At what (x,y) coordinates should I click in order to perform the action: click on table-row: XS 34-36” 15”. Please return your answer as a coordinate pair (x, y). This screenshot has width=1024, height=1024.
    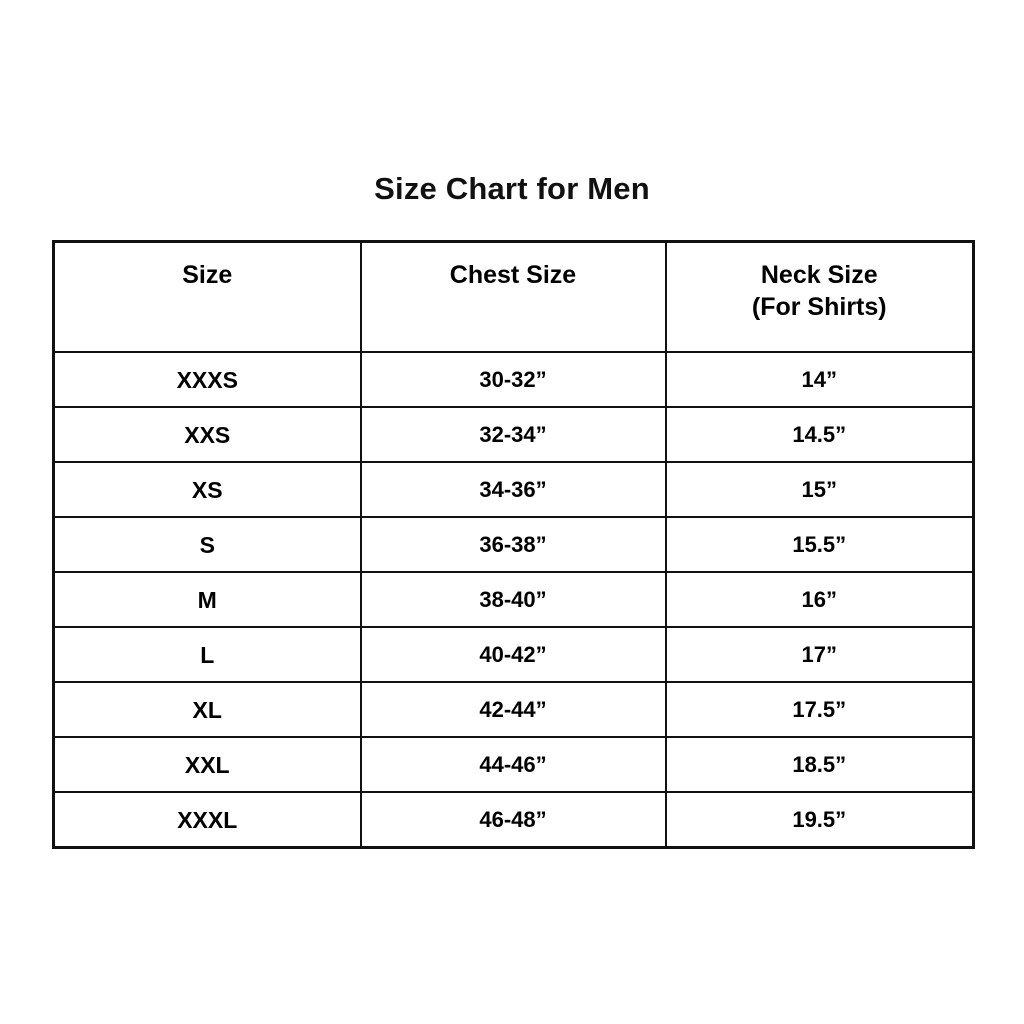
    Looking at the image, I should click on (513, 489).